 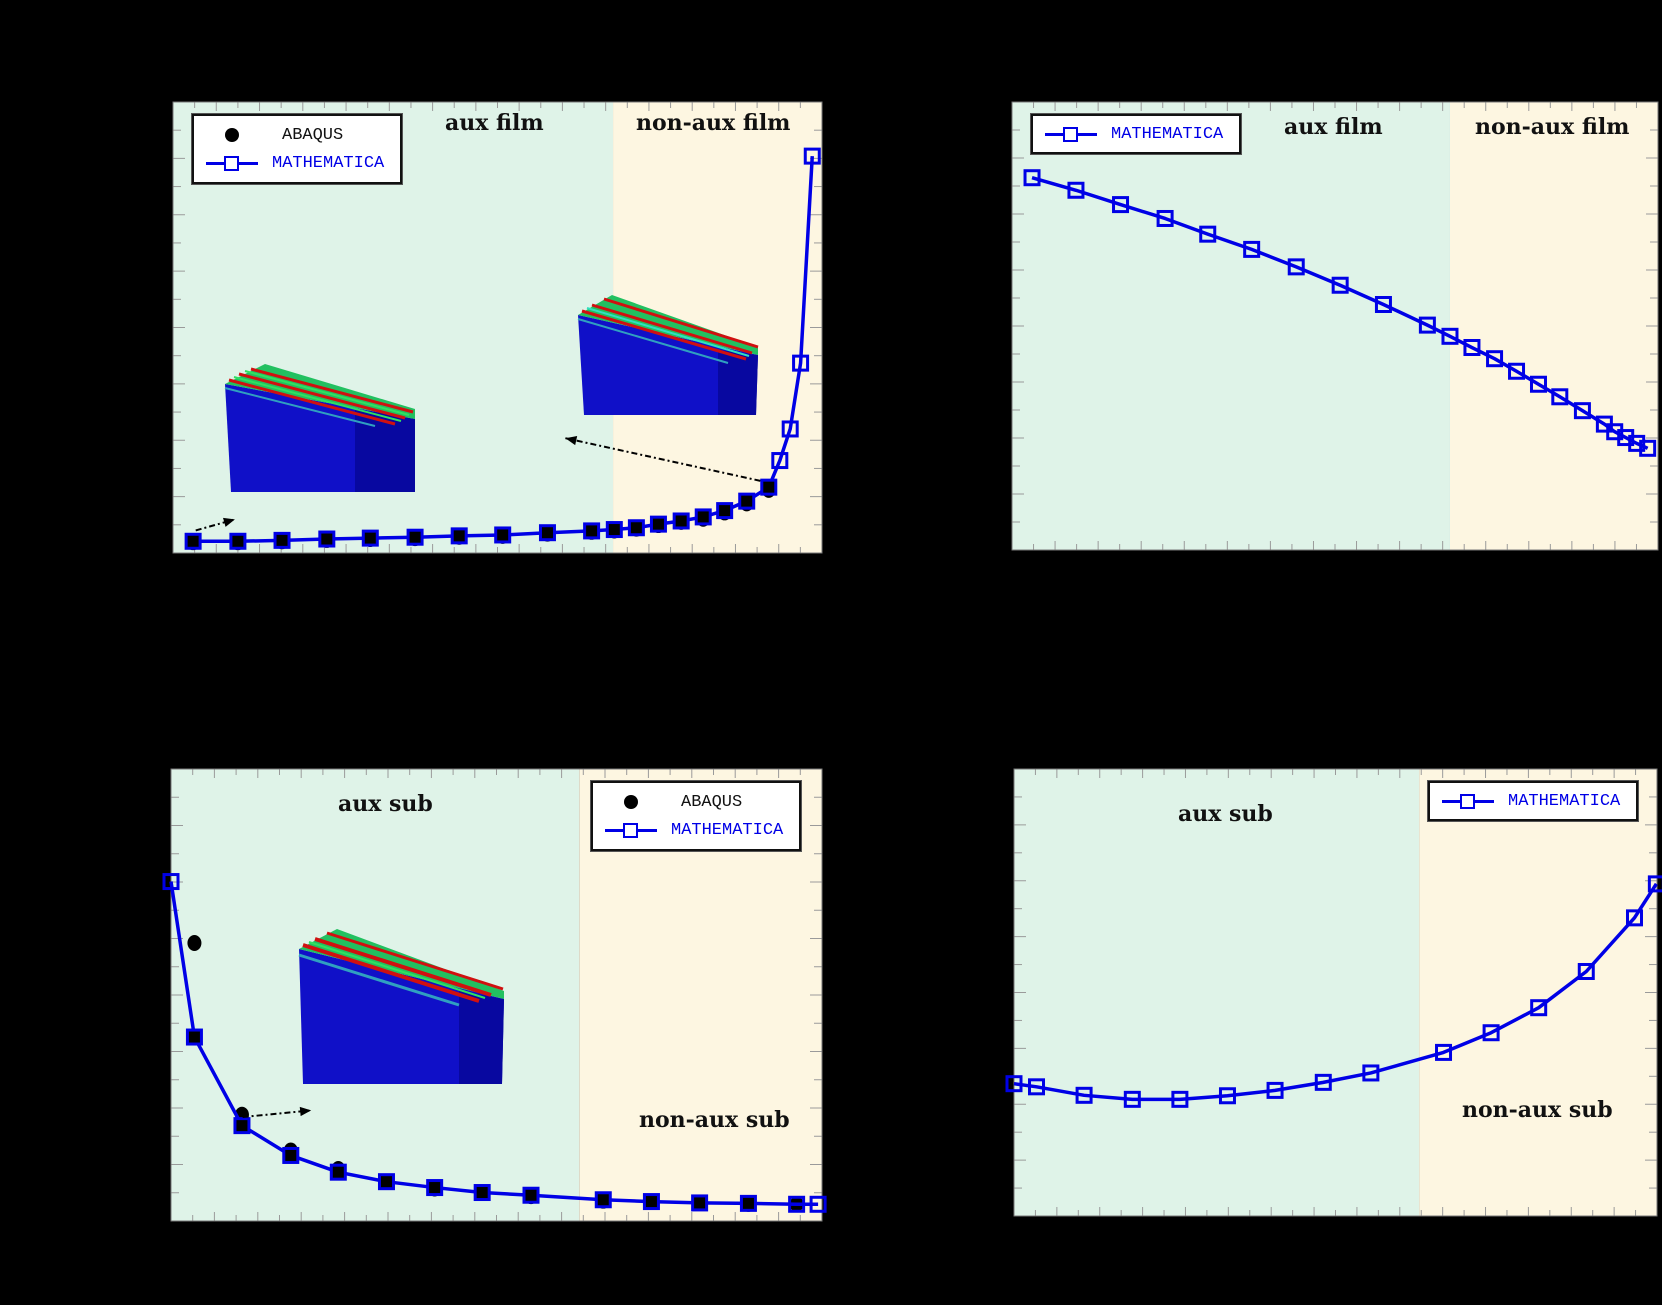 I want to click on fem-inset-nonaux-film, so click(x=668, y=355).